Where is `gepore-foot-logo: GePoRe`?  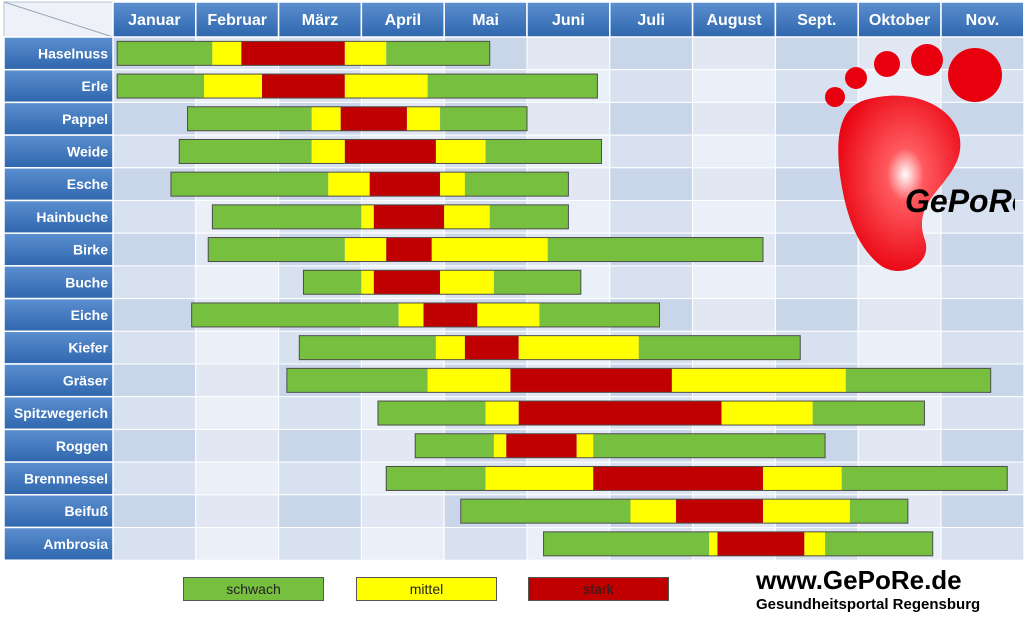
gepore-foot-logo: GePoRe is located at coordinates (919, 165).